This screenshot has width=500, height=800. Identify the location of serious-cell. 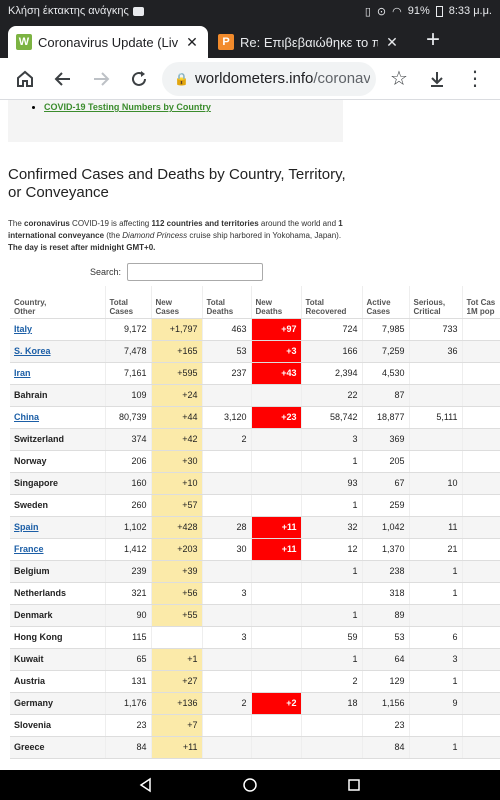
(436, 615).